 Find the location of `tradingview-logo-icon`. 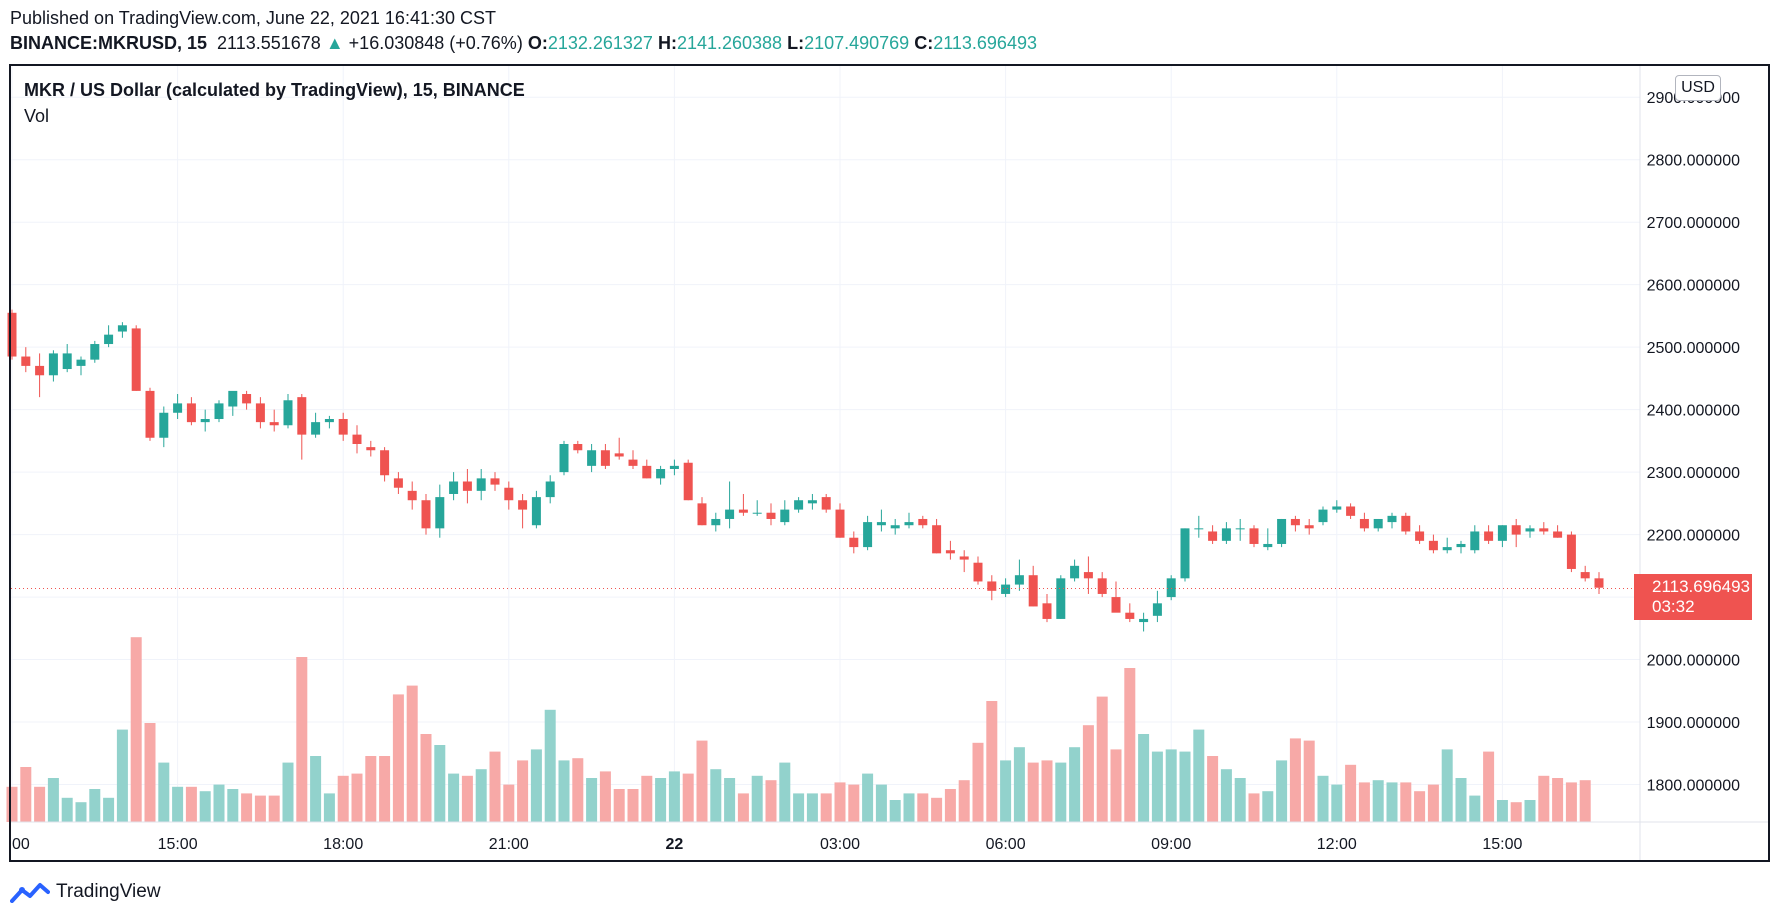

tradingview-logo-icon is located at coordinates (30, 893).